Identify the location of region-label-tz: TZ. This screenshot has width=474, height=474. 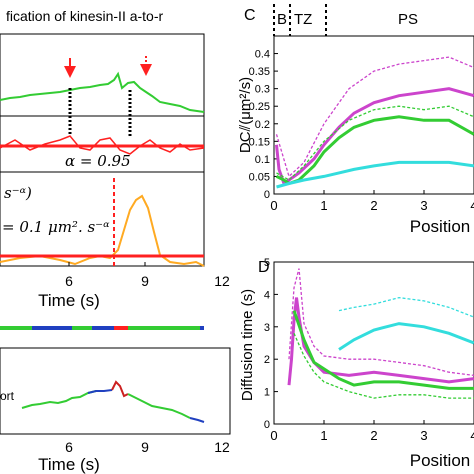
(303, 19).